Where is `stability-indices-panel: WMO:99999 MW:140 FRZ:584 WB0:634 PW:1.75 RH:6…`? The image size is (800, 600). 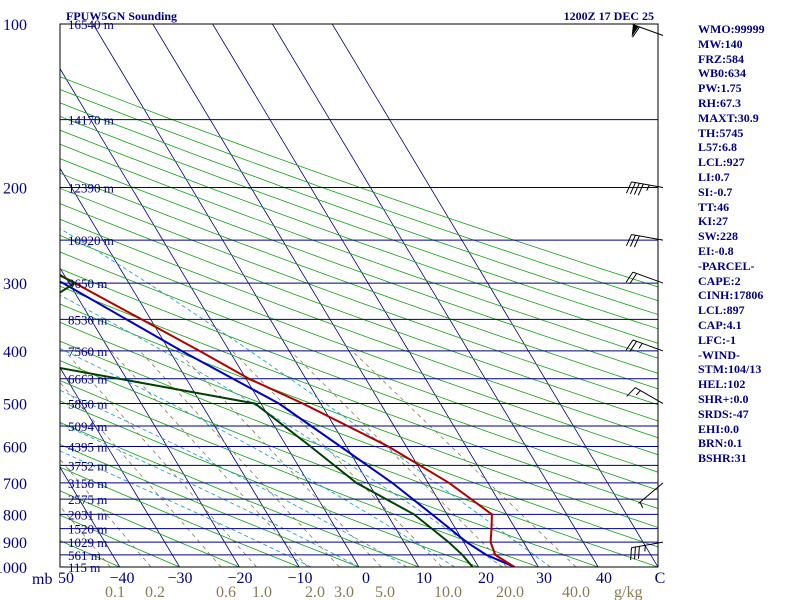
stability-indices-panel: WMO:99999 MW:140 FRZ:584 WB0:634 PW:1.75 RH:6… is located at coordinates (748, 244).